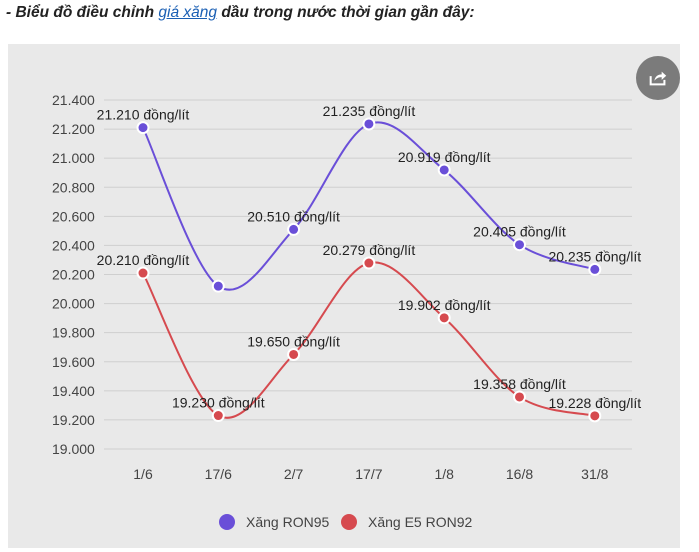 Image resolution: width=699 pixels, height=552 pixels. What do you see at coordinates (444, 474) in the screenshot?
I see `x-tick-label: 1/8` at bounding box center [444, 474].